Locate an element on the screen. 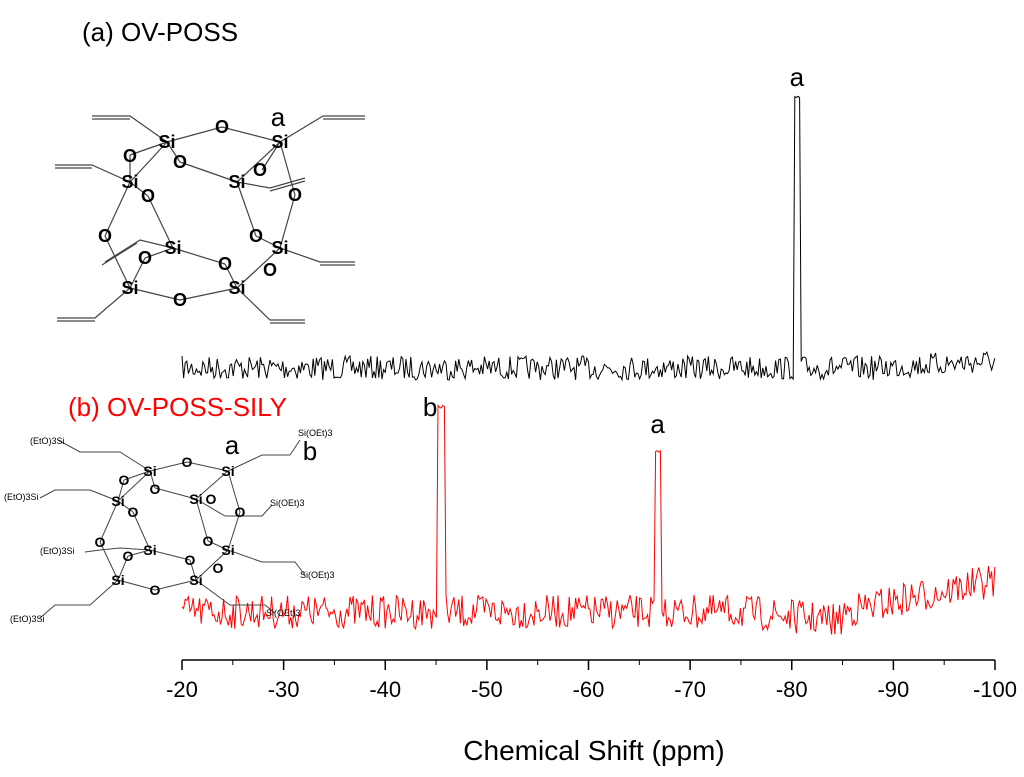  series-title-ov-poss: (a) OV-POSS is located at coordinates (160, 32).